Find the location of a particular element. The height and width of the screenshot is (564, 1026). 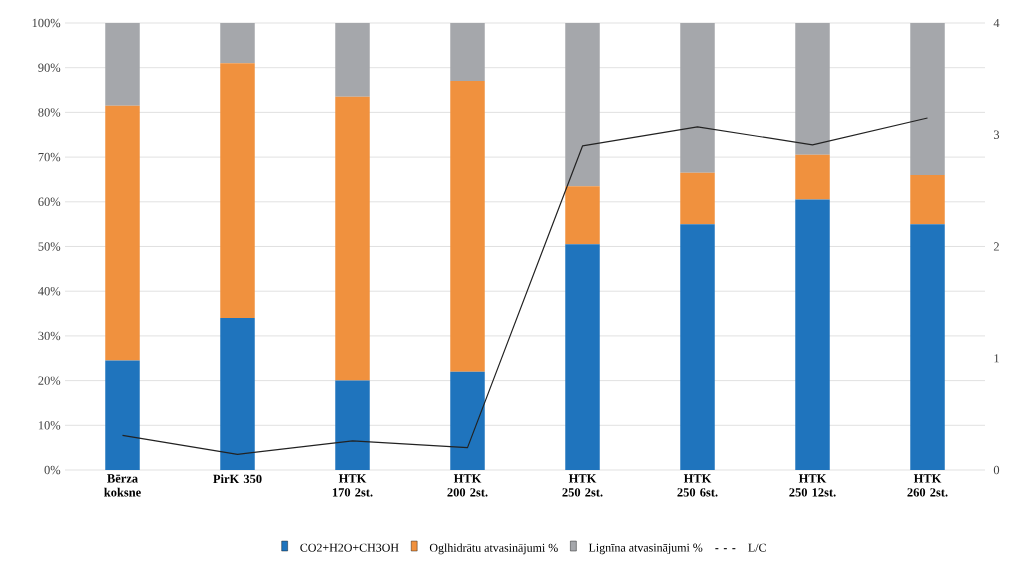

x-tick-label: HTK 200 2st. is located at coordinates (467, 485).